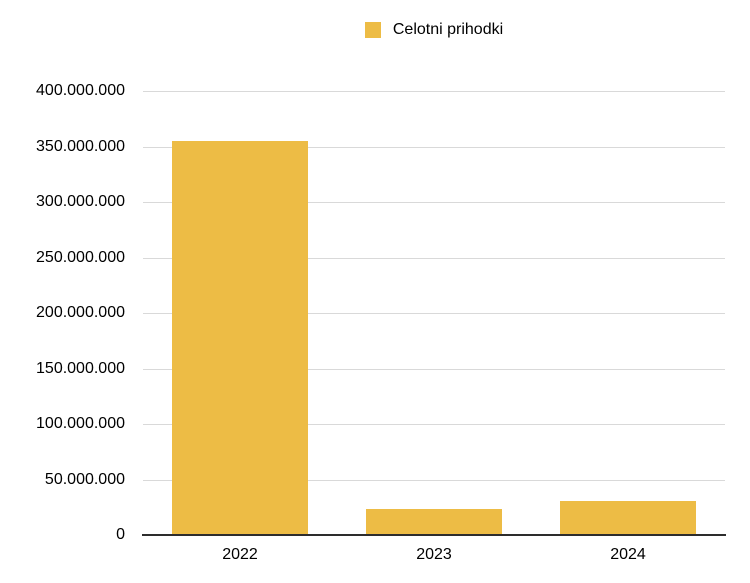 The height and width of the screenshot is (583, 750). Describe the element at coordinates (80, 368) in the screenshot. I see `y-axis-tick-label: 150.000.000` at that location.